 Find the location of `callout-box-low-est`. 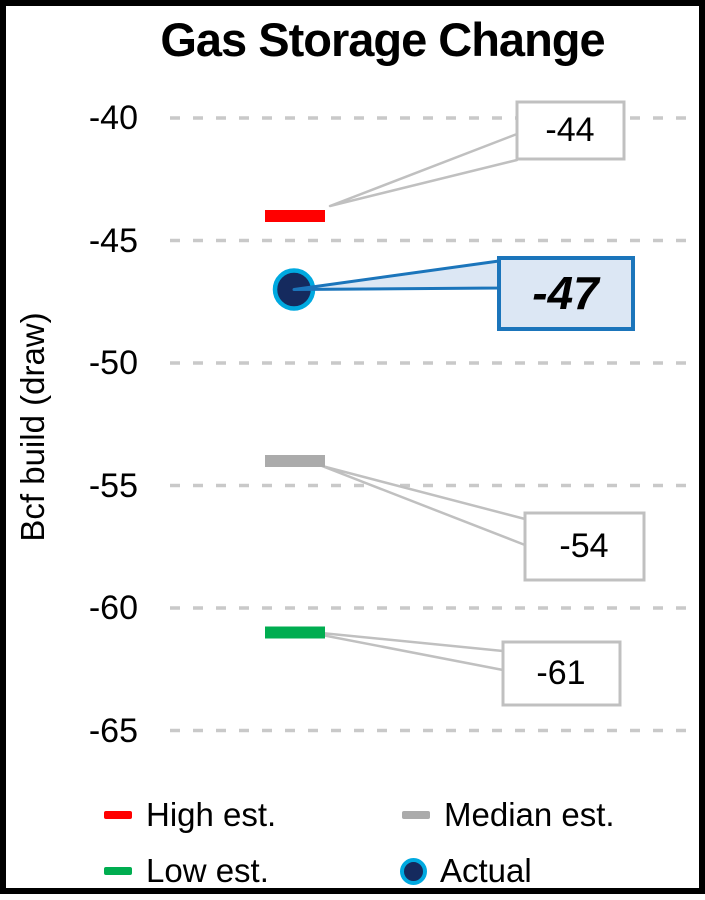

callout-box-low-est is located at coordinates (561, 673).